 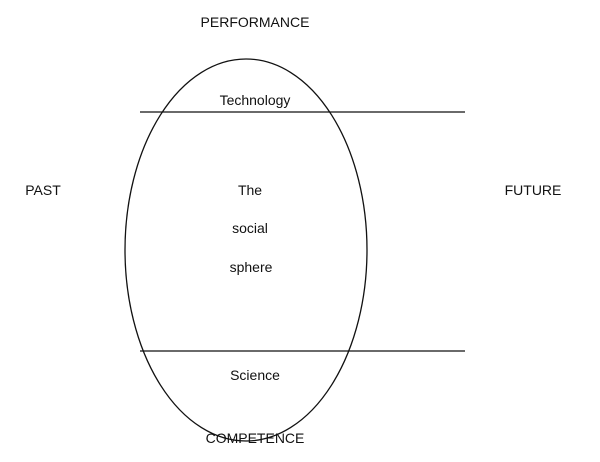 What do you see at coordinates (250, 228) in the screenshot?
I see `center-label-social: social` at bounding box center [250, 228].